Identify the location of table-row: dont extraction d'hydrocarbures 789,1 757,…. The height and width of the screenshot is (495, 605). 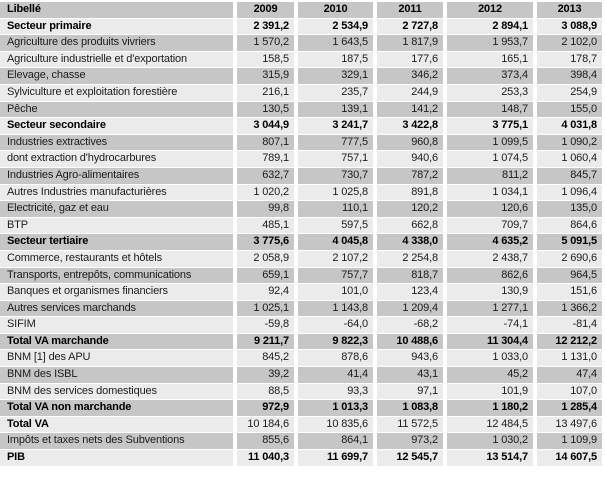
(301, 159).